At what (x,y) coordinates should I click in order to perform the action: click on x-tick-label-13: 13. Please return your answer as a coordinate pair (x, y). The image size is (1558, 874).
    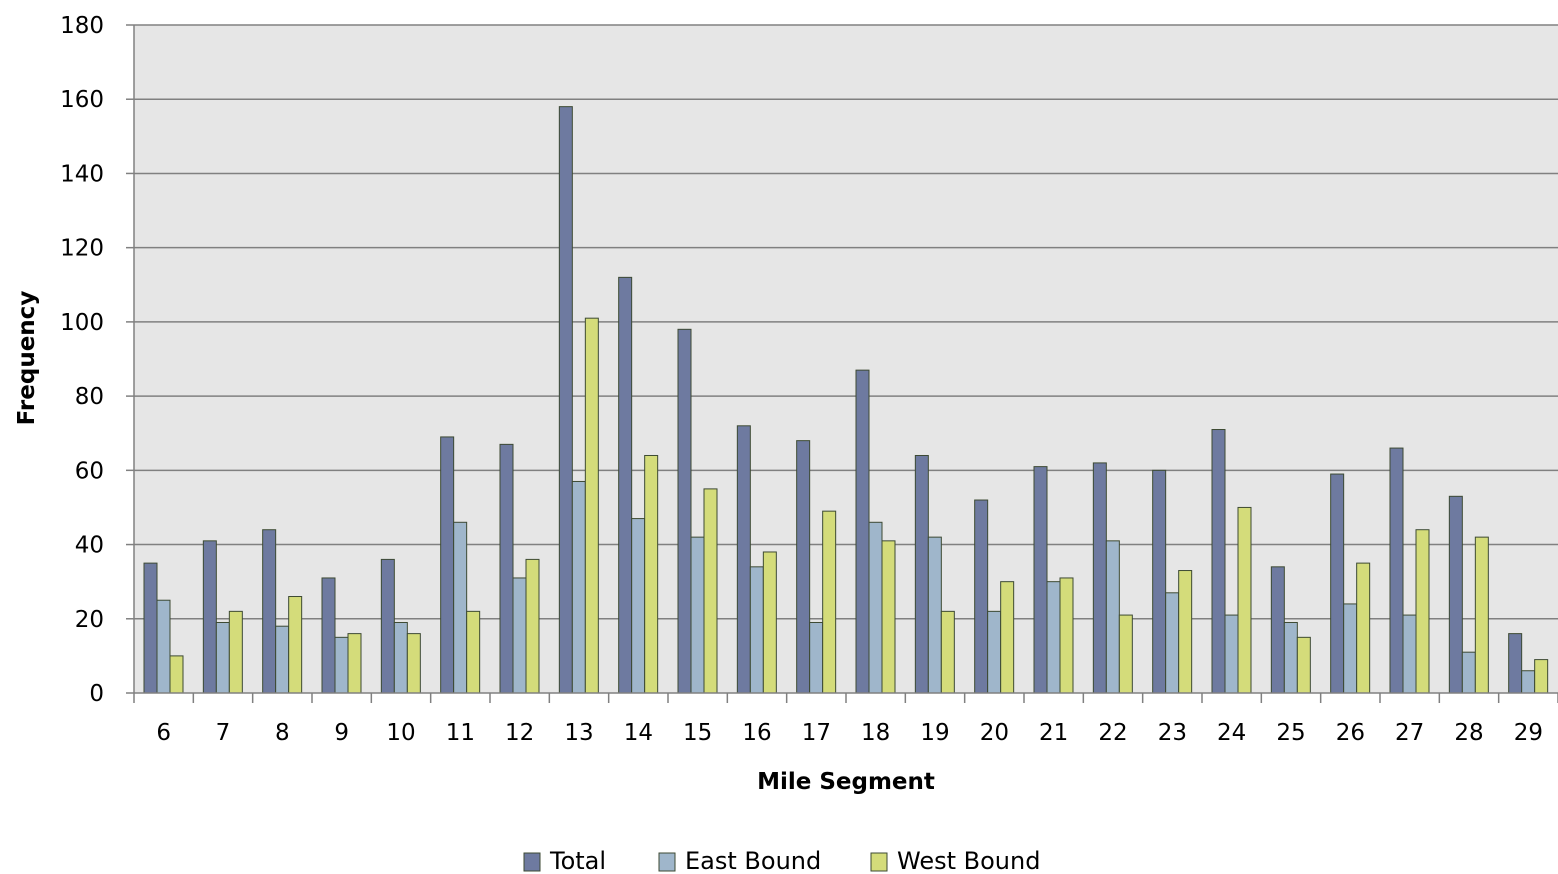
    Looking at the image, I should click on (578, 733).